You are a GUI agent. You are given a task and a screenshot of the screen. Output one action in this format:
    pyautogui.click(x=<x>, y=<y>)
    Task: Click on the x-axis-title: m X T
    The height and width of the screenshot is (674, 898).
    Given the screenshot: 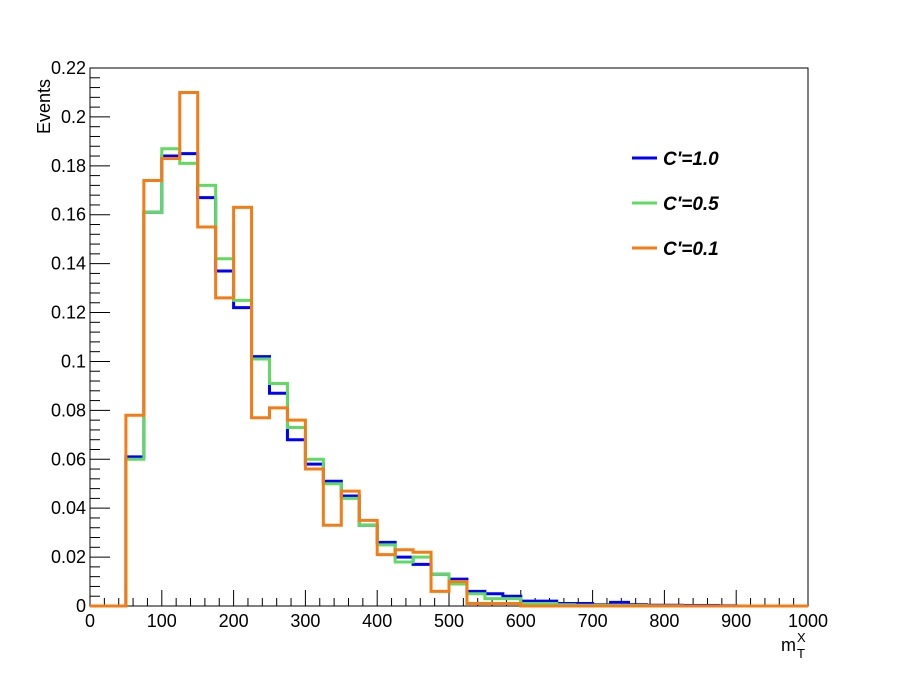 What is the action you would take?
    pyautogui.click(x=793, y=645)
    